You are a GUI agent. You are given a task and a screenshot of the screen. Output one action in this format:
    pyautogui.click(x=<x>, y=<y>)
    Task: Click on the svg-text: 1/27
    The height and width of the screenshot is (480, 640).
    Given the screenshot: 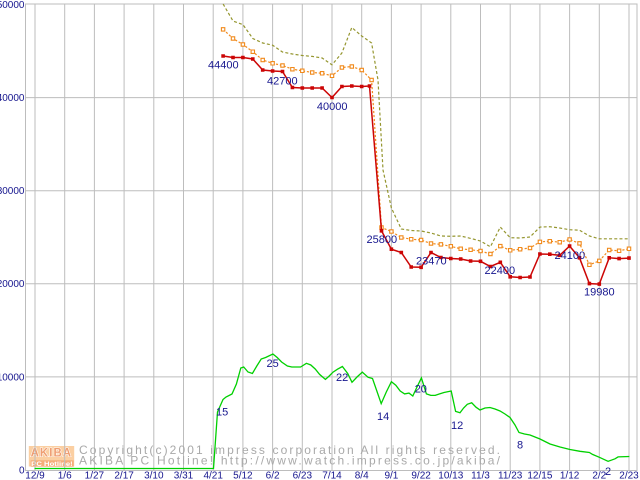 What is the action you would take?
    pyautogui.click(x=95, y=475)
    